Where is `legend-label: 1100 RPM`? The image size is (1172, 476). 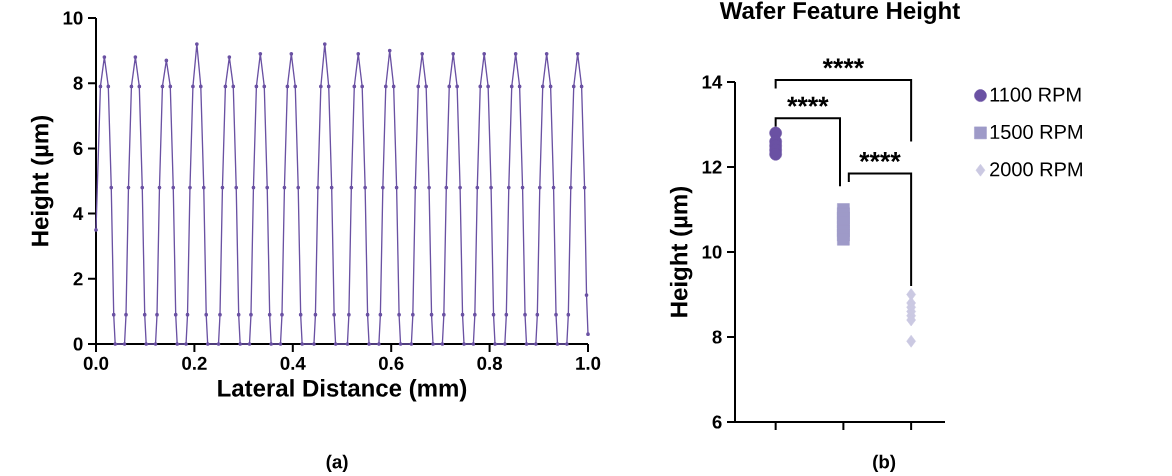
legend-label: 1100 RPM is located at coordinates (1035, 94).